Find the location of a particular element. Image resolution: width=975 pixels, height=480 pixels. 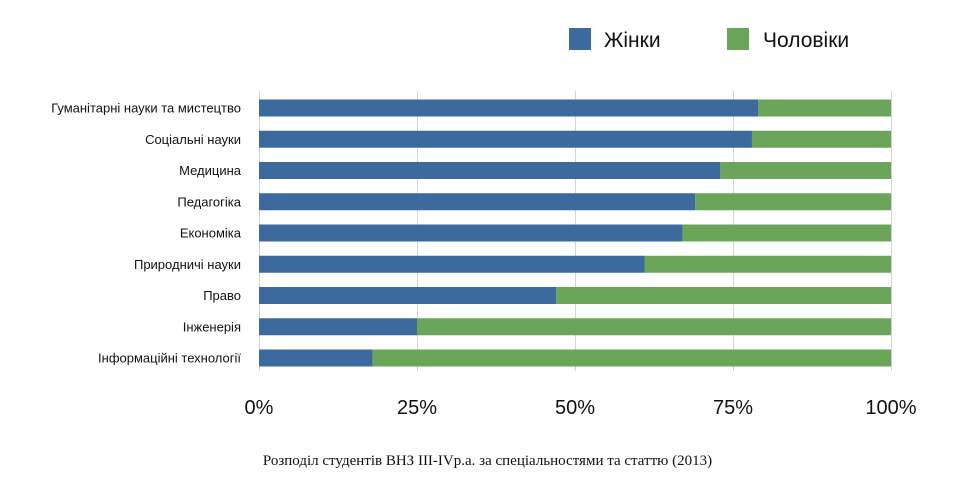

x-tick-label: 100% is located at coordinates (890, 408).